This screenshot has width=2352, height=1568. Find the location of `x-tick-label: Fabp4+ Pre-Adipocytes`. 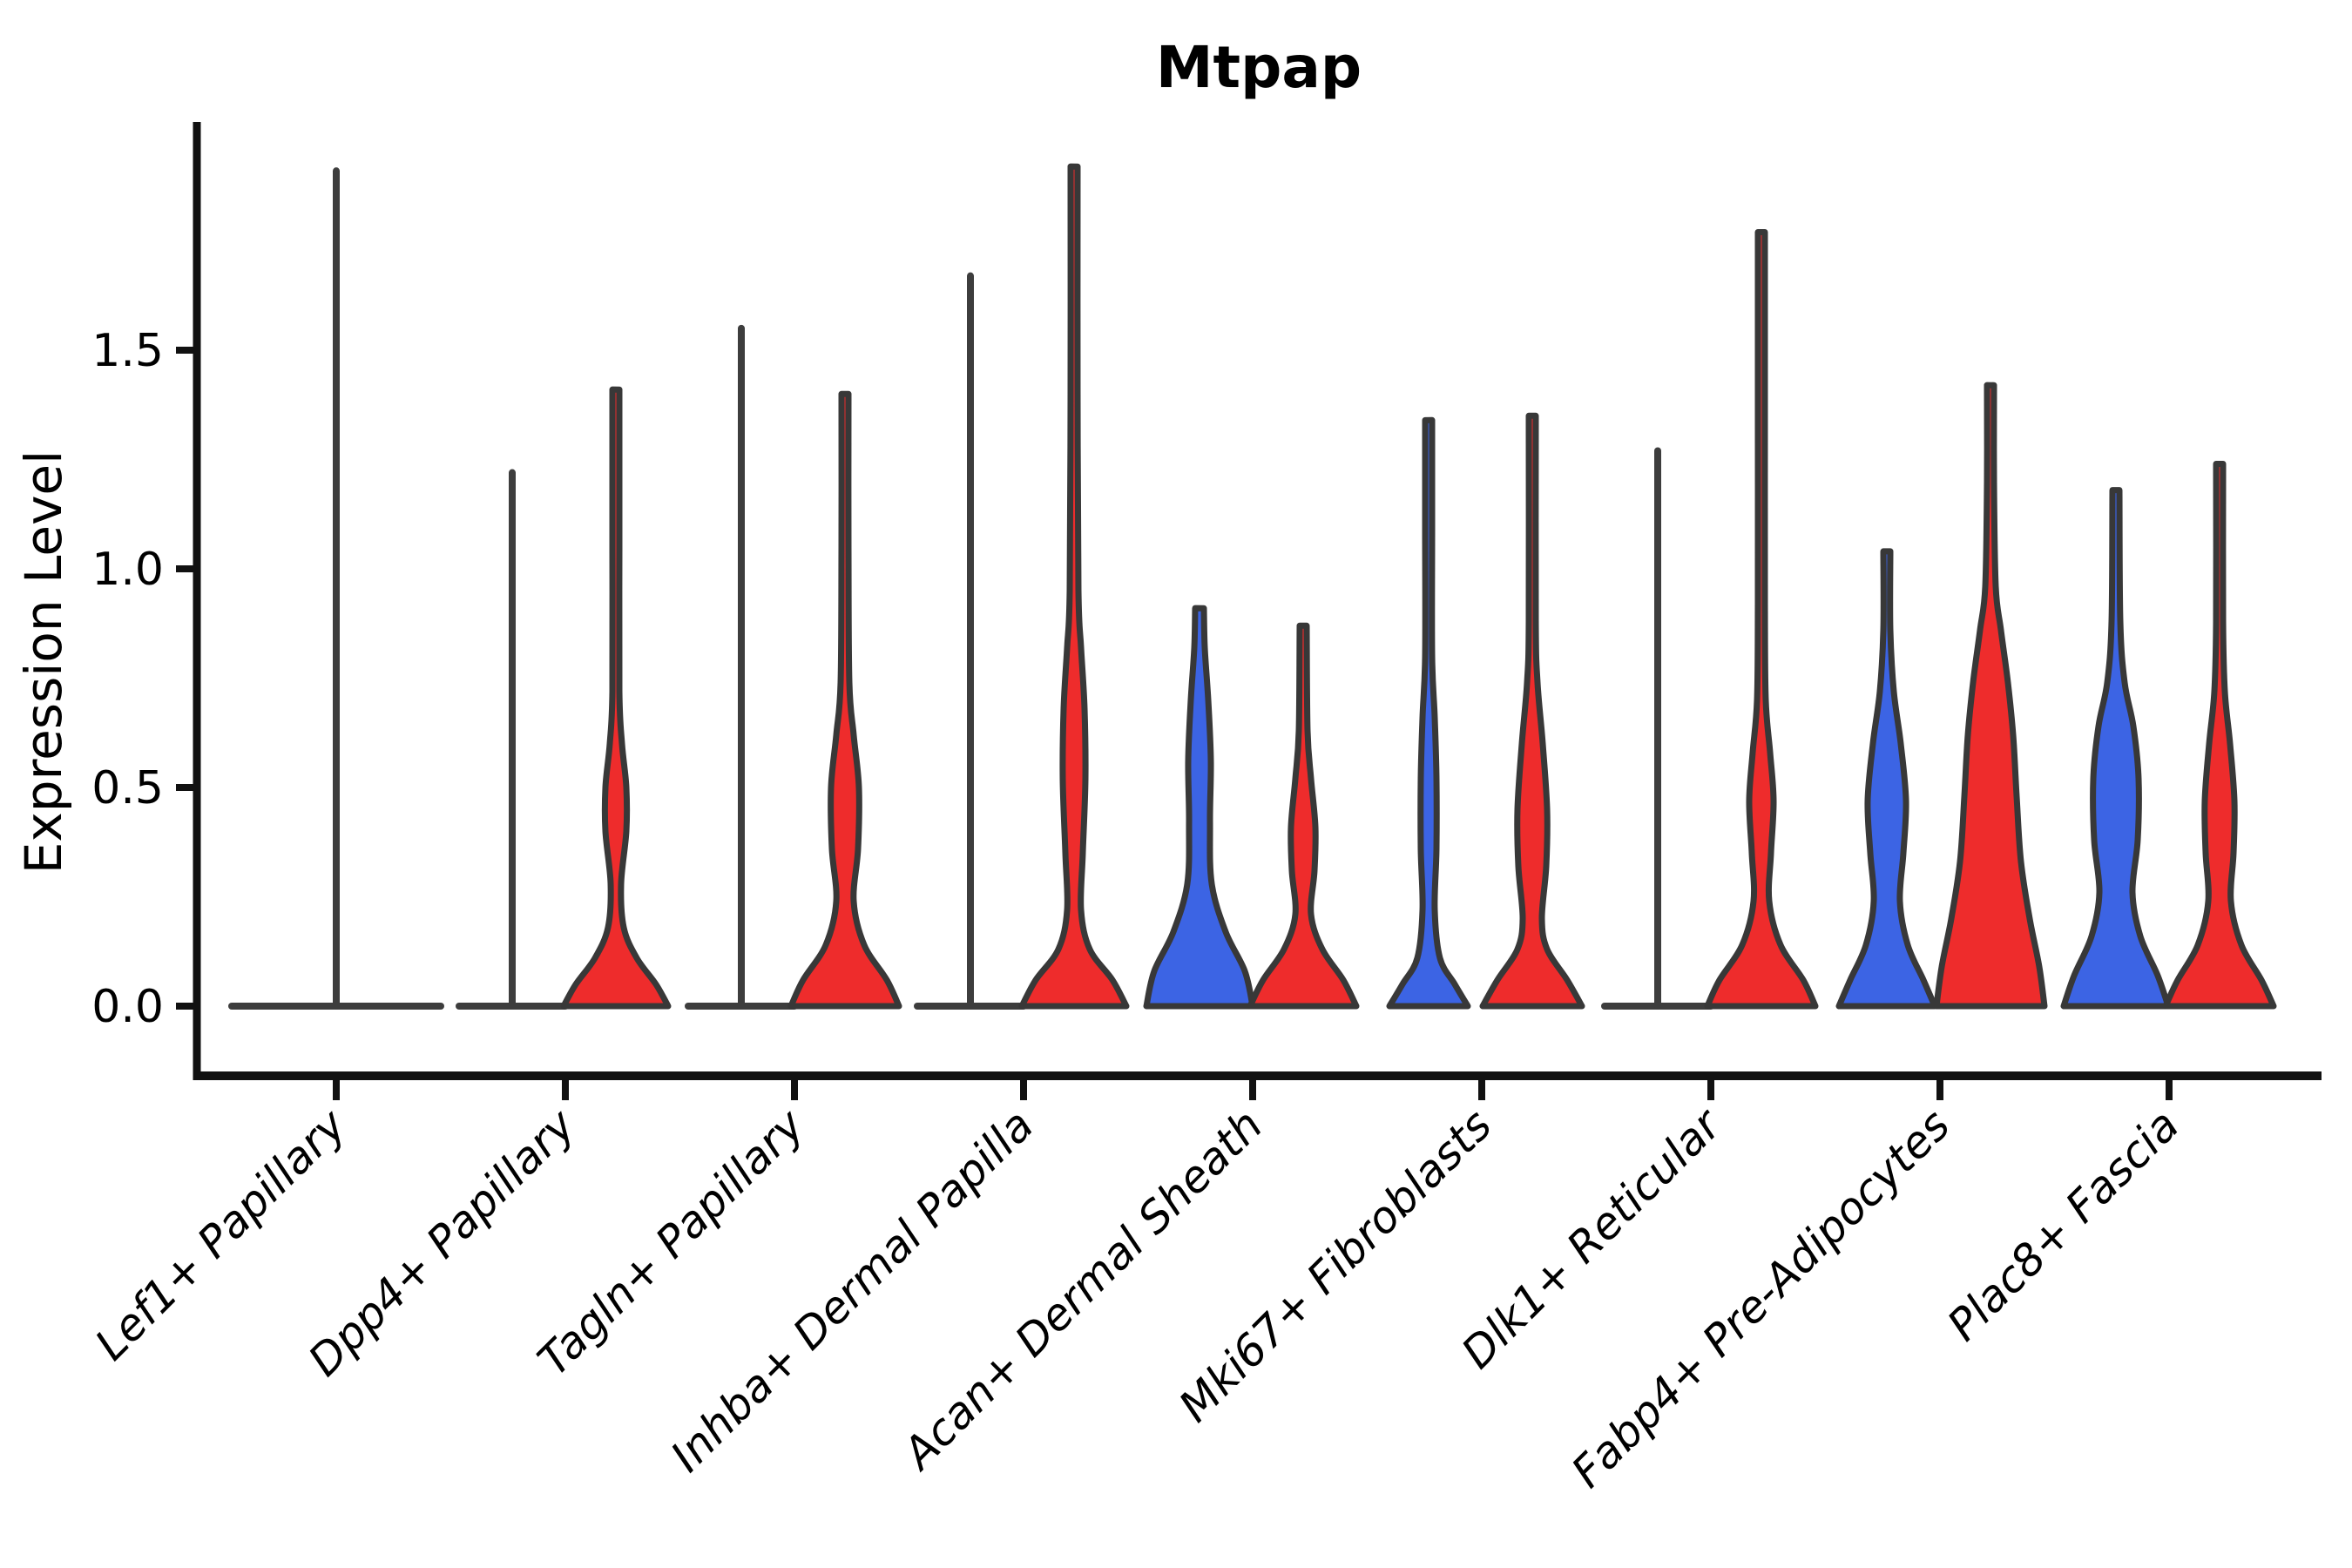

x-tick-label: Fabp4+ Pre-Adipocytes is located at coordinates (1761, 1298).